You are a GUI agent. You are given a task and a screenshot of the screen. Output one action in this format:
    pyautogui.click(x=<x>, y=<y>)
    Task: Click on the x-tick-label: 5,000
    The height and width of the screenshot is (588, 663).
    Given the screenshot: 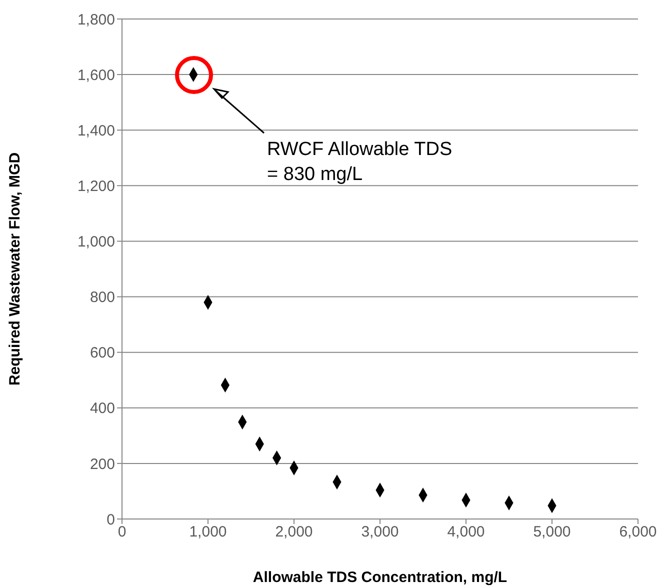 What is the action you would take?
    pyautogui.click(x=552, y=532)
    